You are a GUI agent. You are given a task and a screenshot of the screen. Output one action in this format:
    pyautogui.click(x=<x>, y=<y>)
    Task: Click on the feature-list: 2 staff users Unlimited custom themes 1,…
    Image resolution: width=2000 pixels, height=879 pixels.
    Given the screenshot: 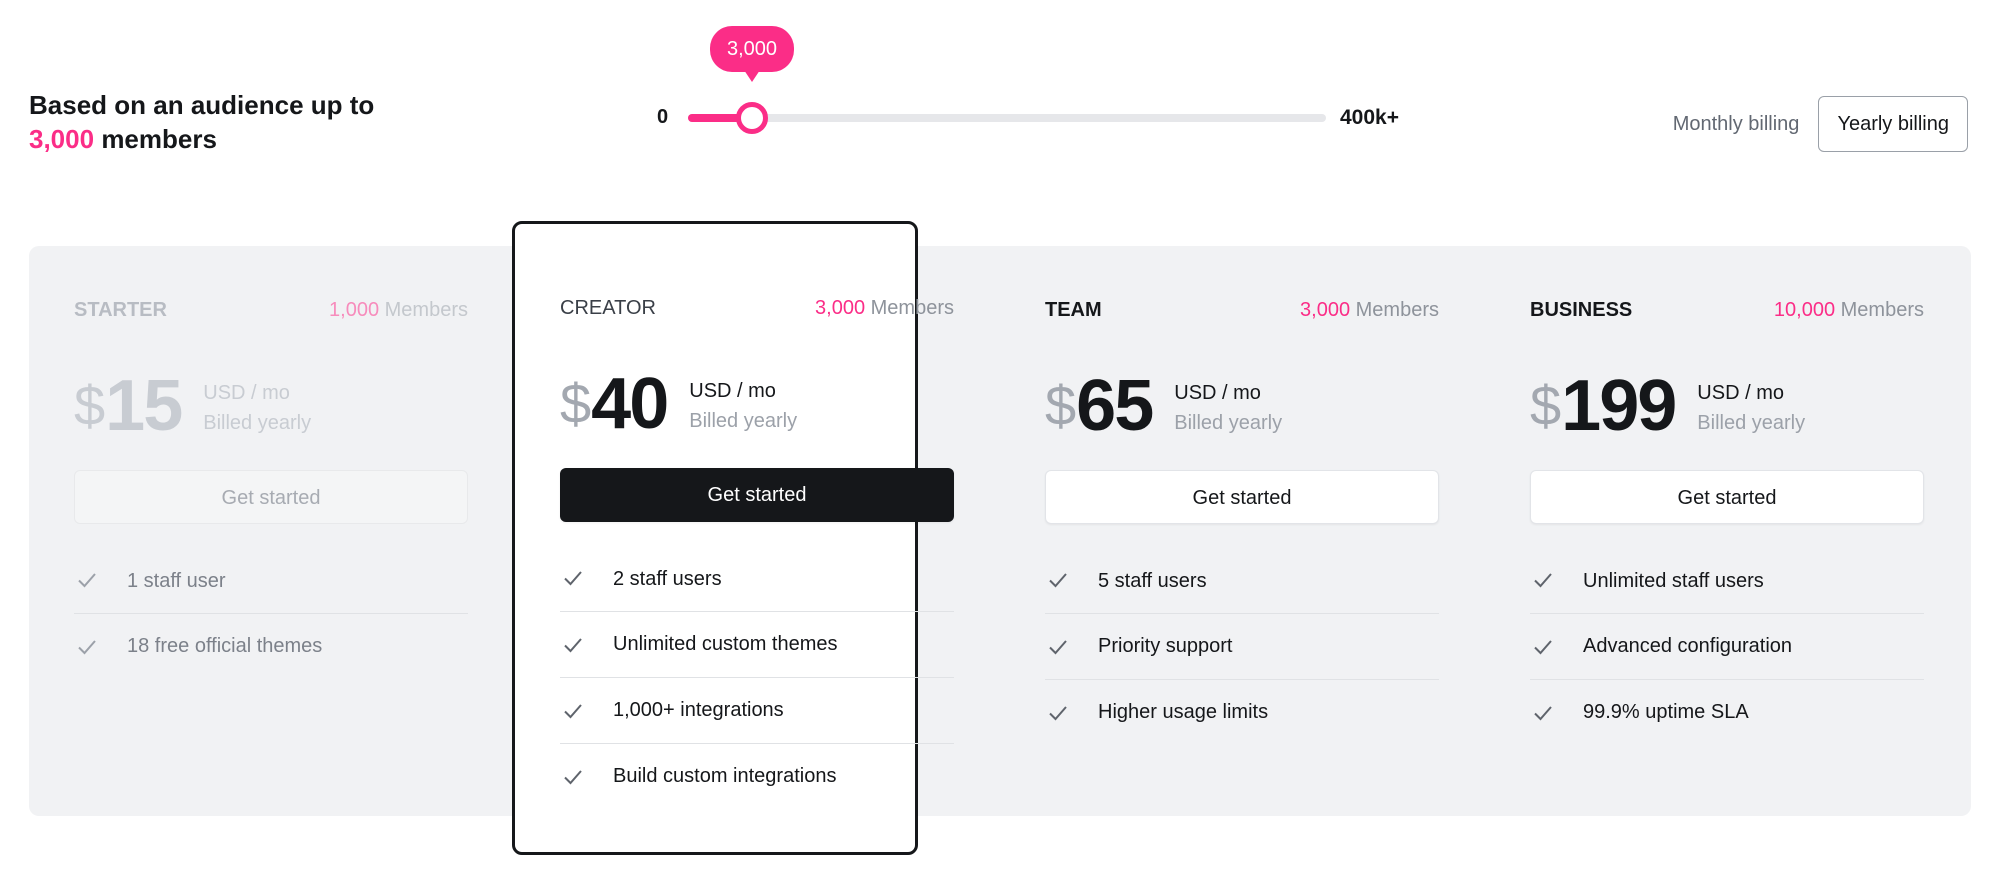 What is the action you would take?
    pyautogui.click(x=757, y=685)
    